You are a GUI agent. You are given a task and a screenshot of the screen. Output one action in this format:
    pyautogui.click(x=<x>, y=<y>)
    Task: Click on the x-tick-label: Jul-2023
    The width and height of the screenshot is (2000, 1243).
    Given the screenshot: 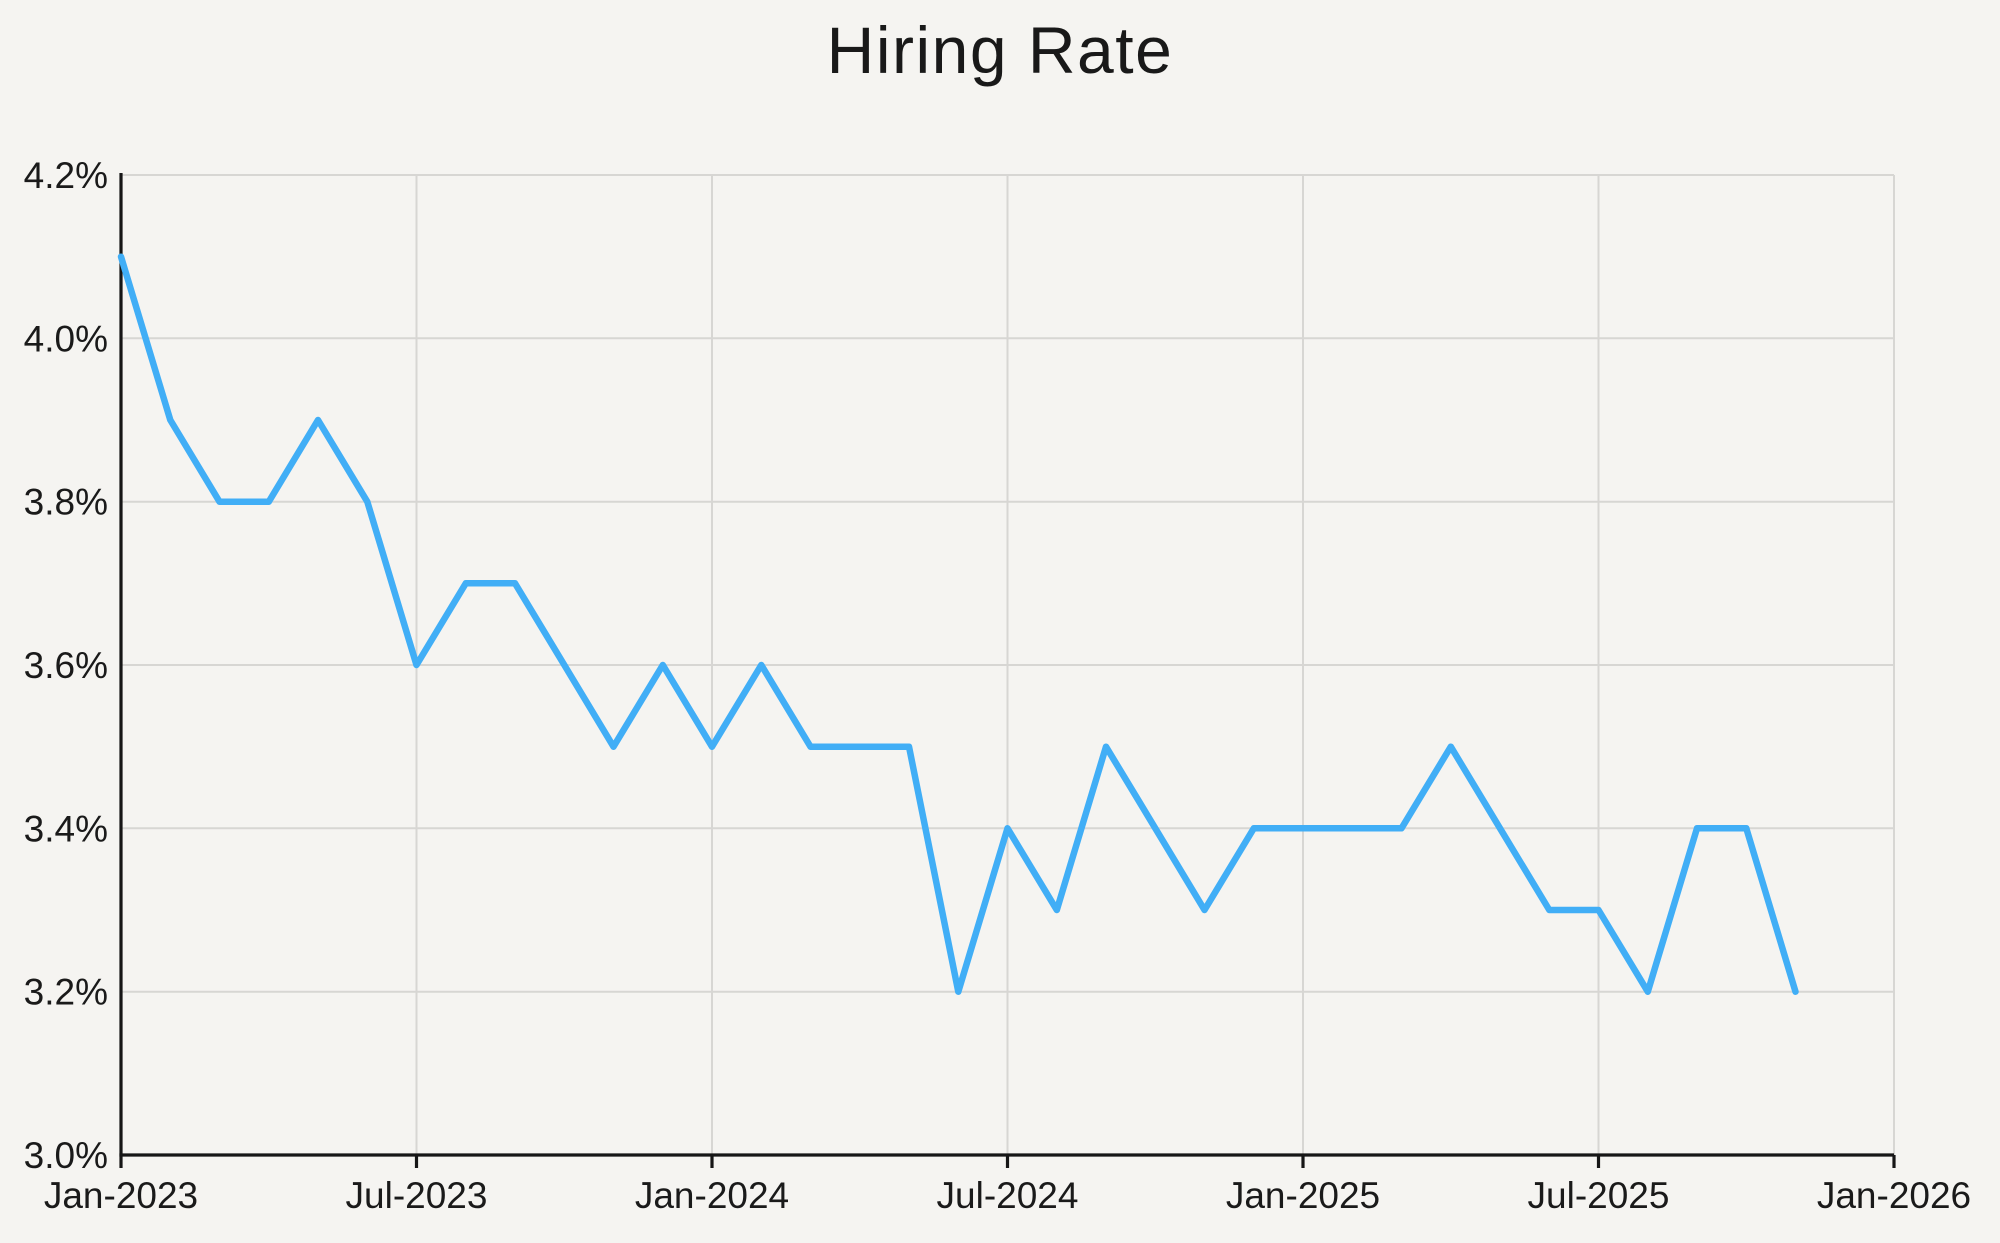 What is the action you would take?
    pyautogui.click(x=417, y=1195)
    